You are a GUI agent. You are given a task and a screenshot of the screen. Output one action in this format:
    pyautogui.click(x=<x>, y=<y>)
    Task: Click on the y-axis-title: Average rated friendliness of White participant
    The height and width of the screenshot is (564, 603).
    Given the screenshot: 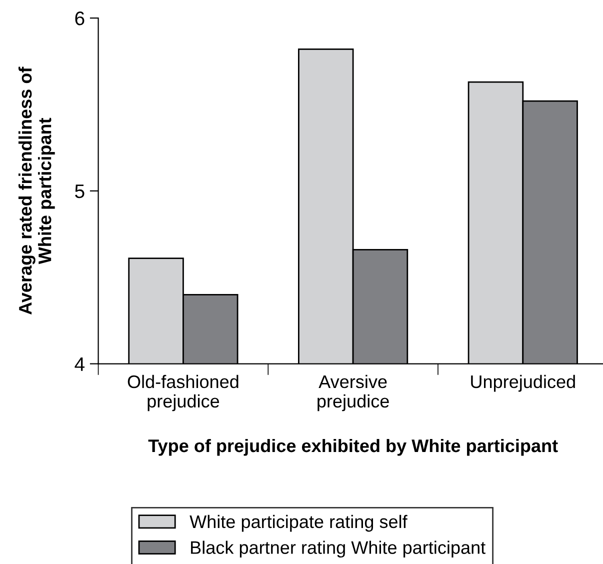 What is the action you would take?
    pyautogui.click(x=36, y=190)
    